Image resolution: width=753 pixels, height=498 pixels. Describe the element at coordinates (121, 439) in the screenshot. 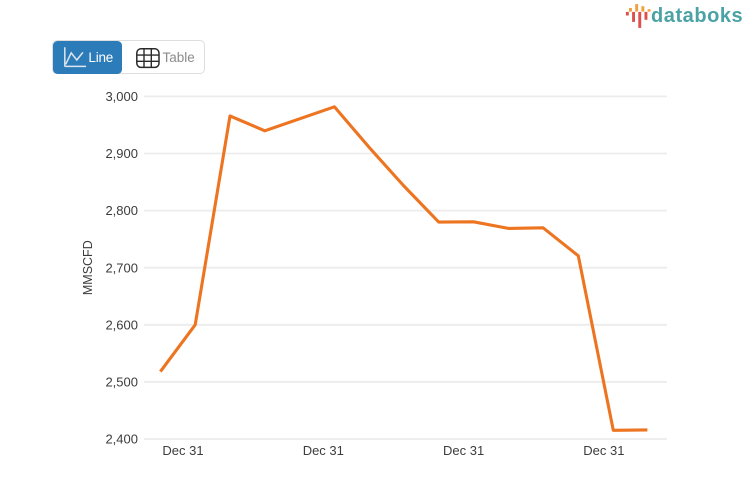

I see `svg-text: 2,400` at that location.